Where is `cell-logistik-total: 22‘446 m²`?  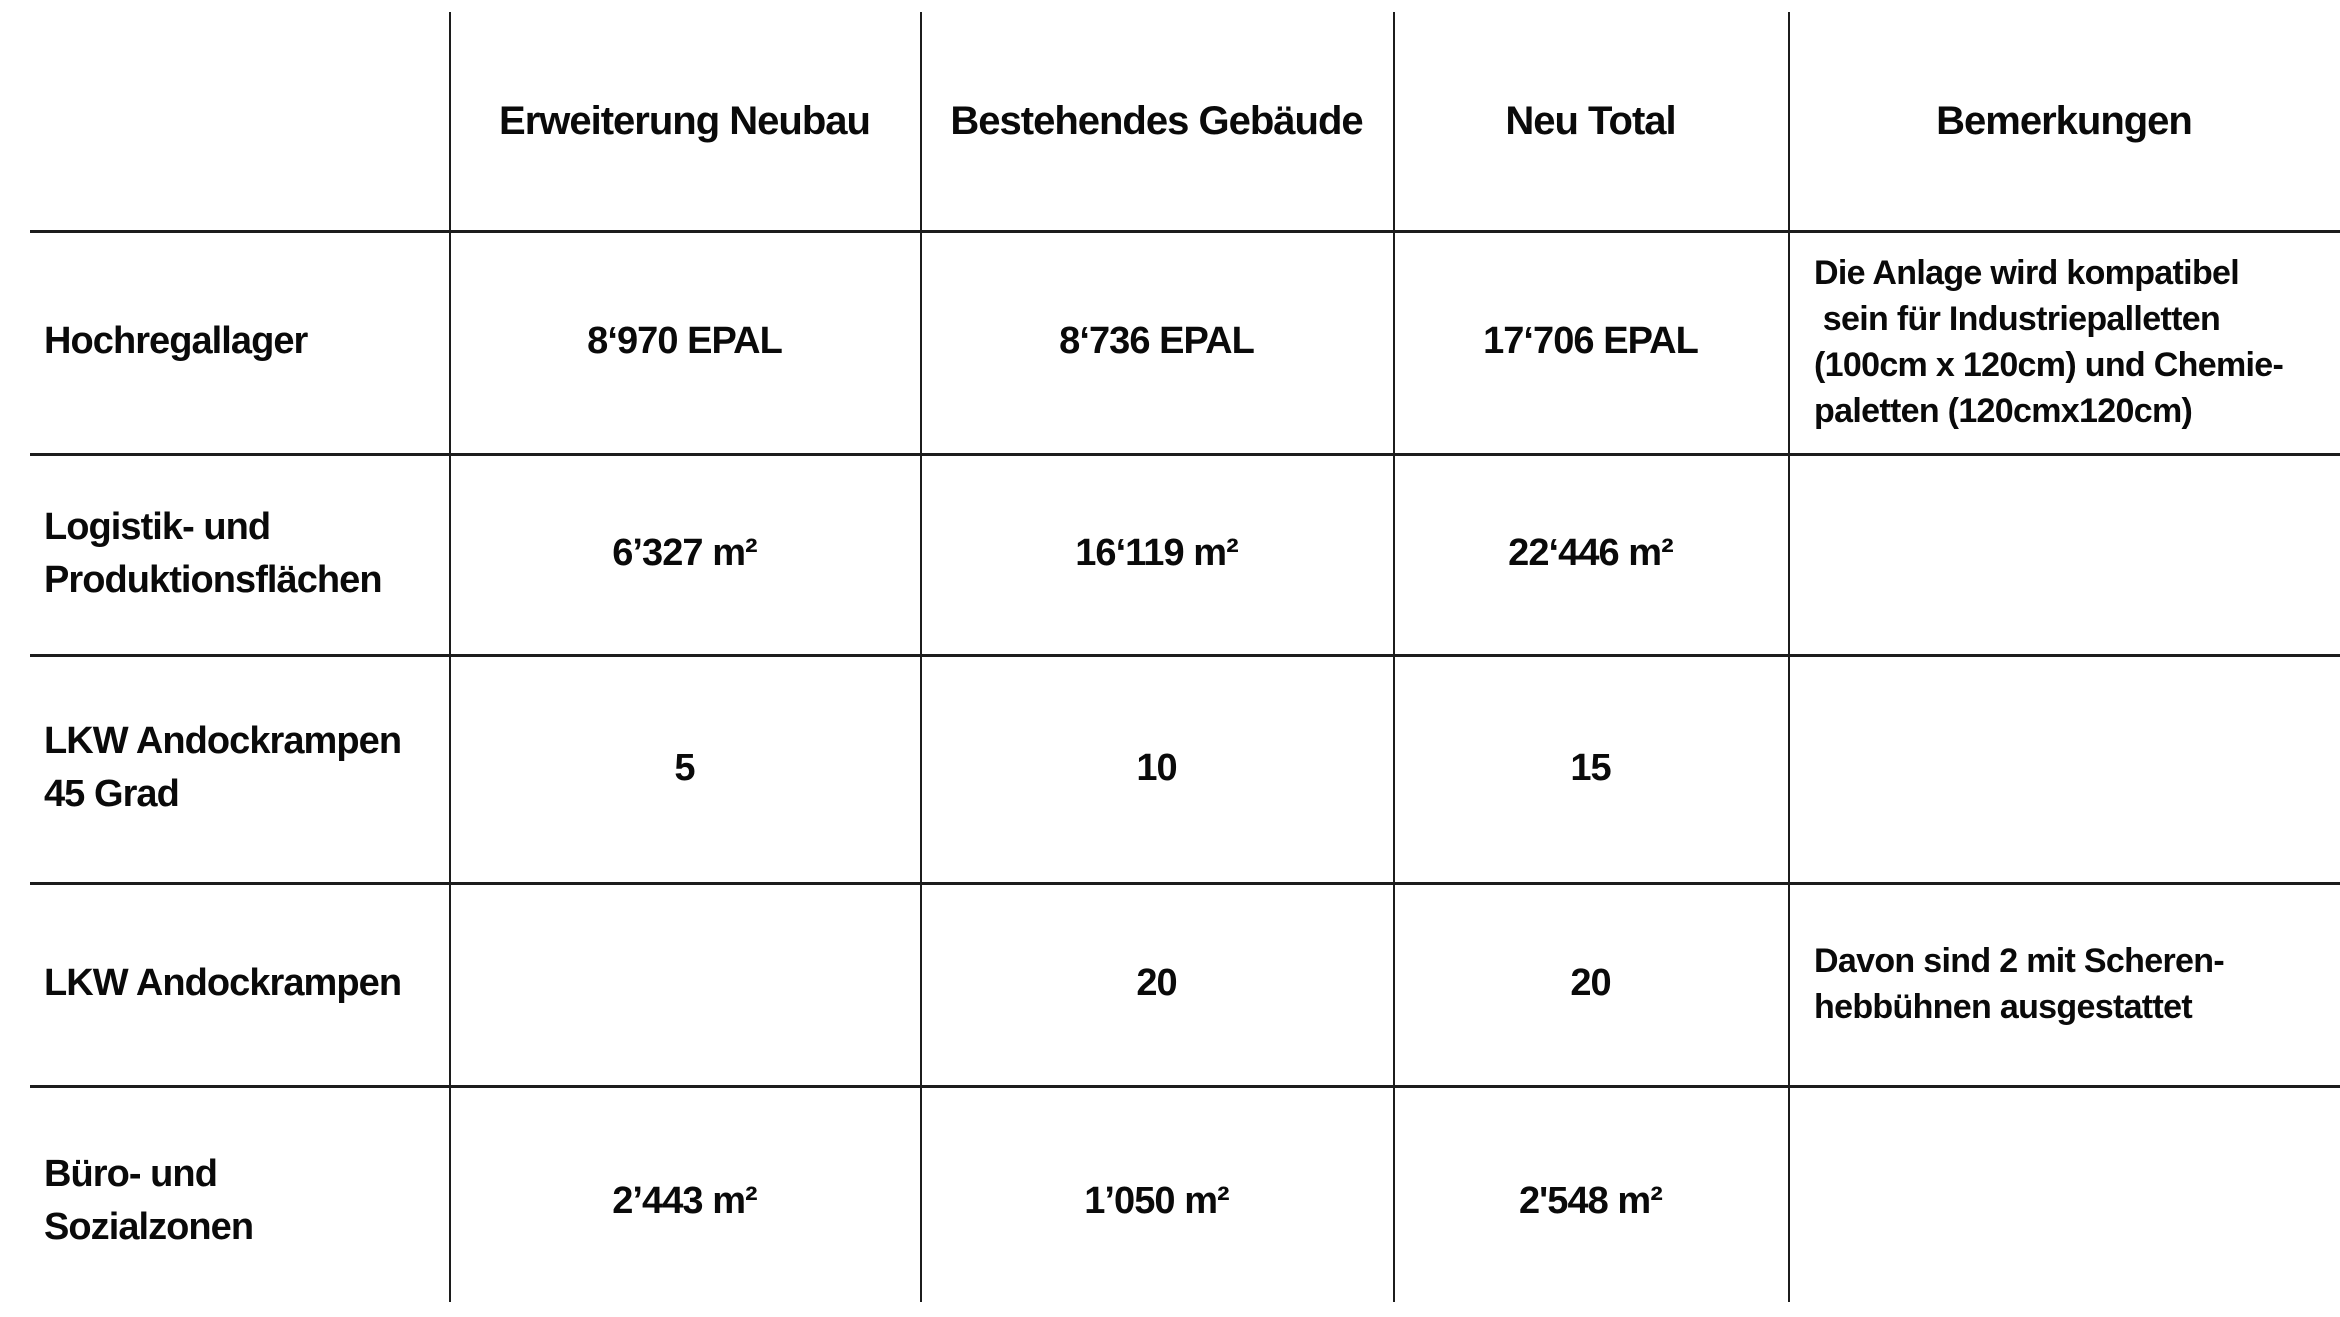 cell-logistik-total: 22‘446 m² is located at coordinates (1591, 553).